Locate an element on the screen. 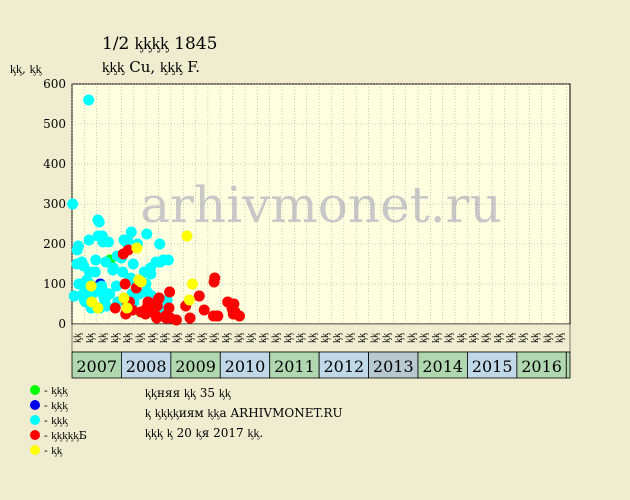 The height and width of the screenshot is (500, 630). legend-label-cyan: - ᶄᶄᶄ is located at coordinates (56, 420).